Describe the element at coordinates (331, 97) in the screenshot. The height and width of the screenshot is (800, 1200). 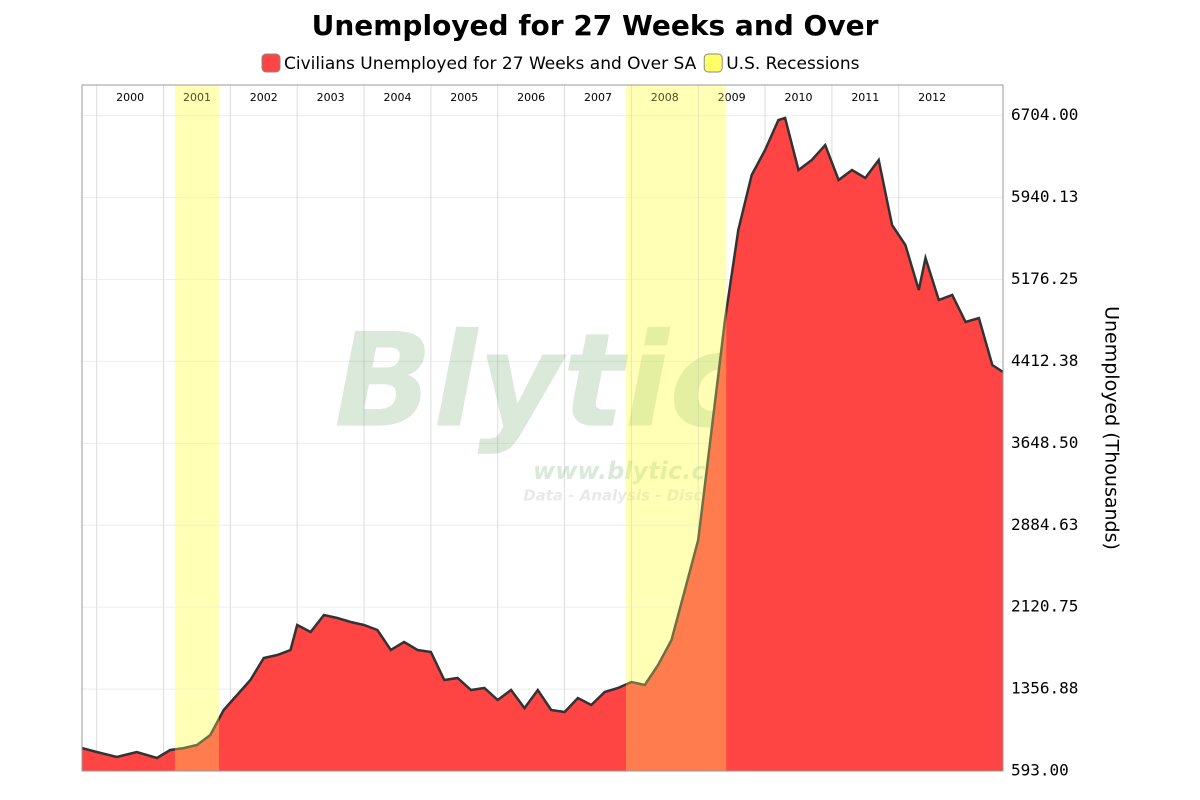
I see `x-tick-label: 2003` at that location.